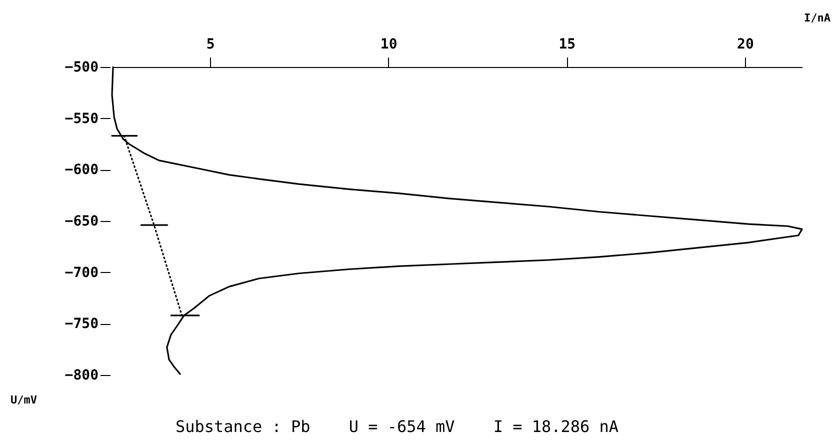 The width and height of the screenshot is (834, 444). I want to click on x-tick-label: 10, so click(389, 44).